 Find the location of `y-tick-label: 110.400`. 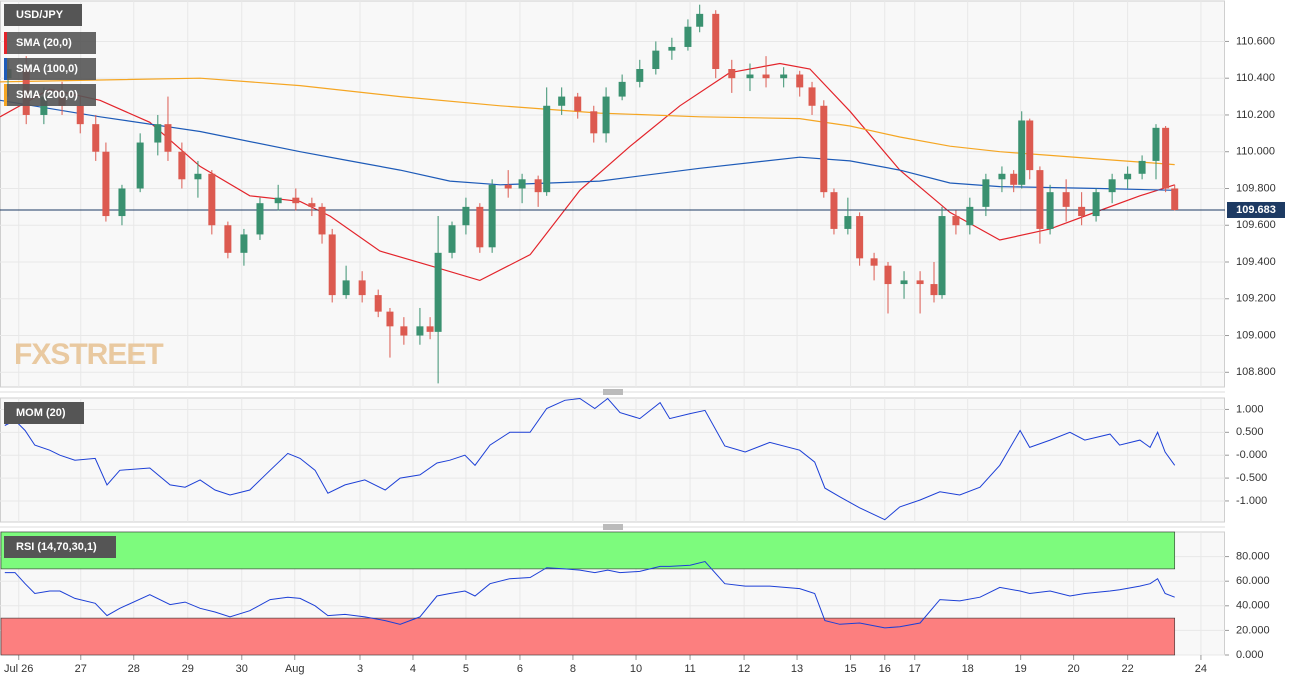

y-tick-label: 110.400 is located at coordinates (1255, 78).